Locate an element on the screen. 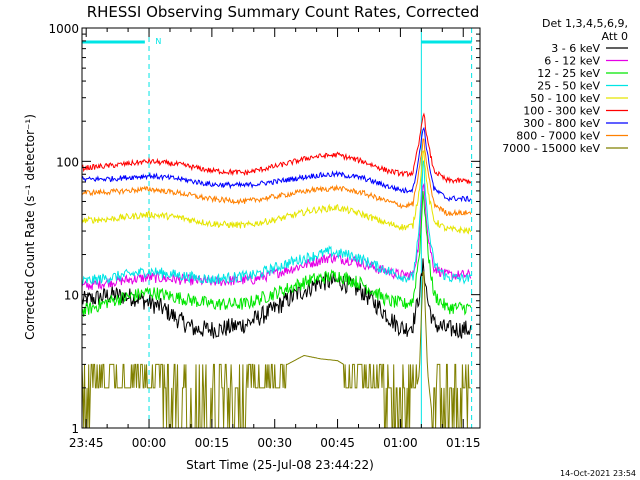  legend-label: 7000 - 15000 keV is located at coordinates (551, 148).